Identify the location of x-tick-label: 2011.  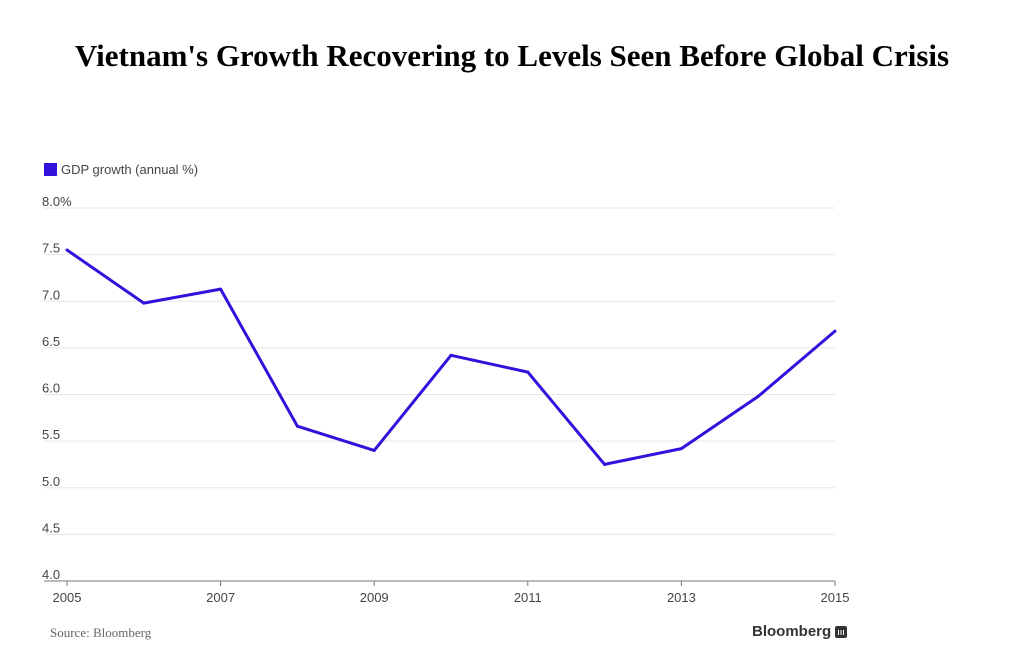
(528, 597).